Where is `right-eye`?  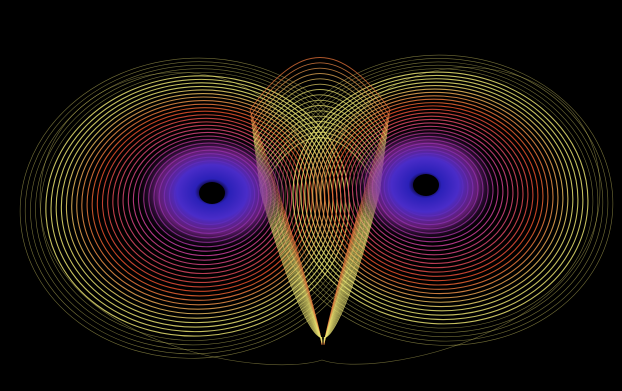 right-eye is located at coordinates (426, 185).